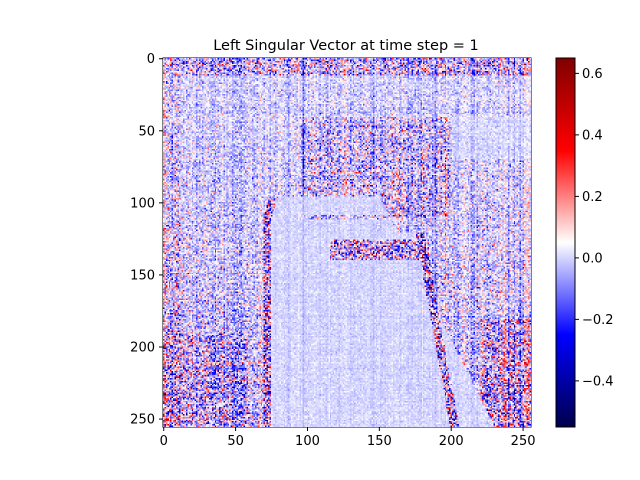 Image resolution: width=640 pixels, height=480 pixels. I want to click on colorbar-tick-label: 0.0, so click(592, 258).